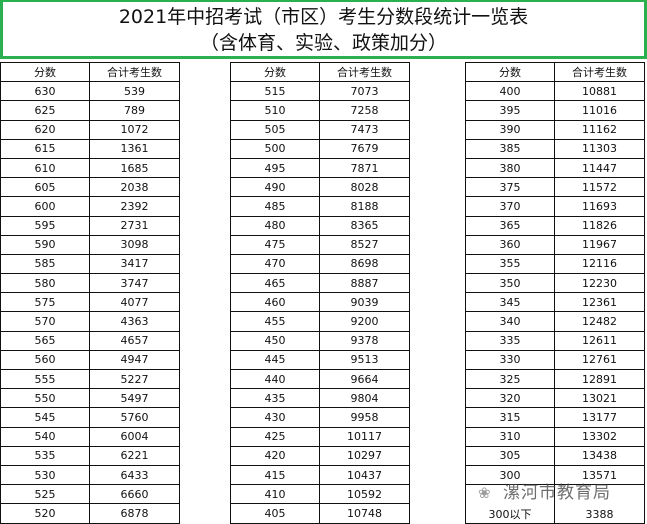  I want to click on score-cell: 350, so click(510, 283).